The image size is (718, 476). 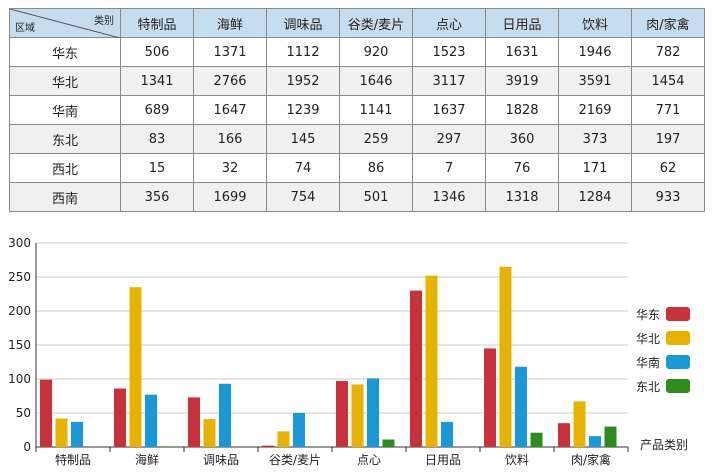 I want to click on table-cell: 7, so click(x=449, y=168).